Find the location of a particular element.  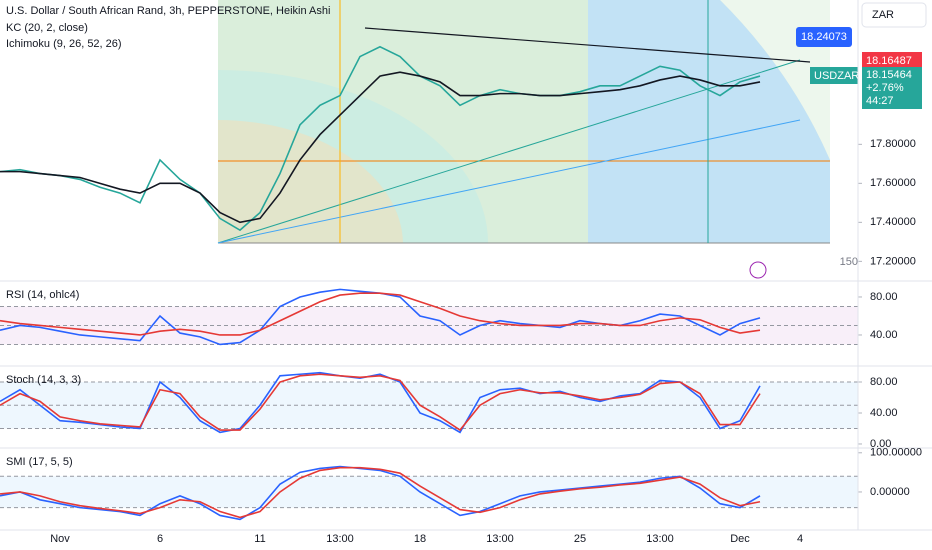

y-tick-label: 100.00000 is located at coordinates (896, 453).